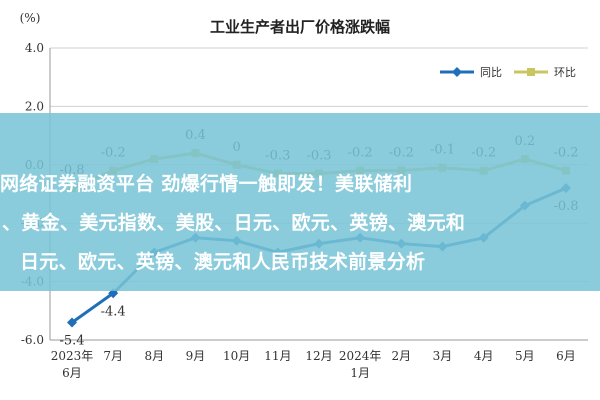  I want to click on x-tick-9-0: 3月, so click(443, 356).